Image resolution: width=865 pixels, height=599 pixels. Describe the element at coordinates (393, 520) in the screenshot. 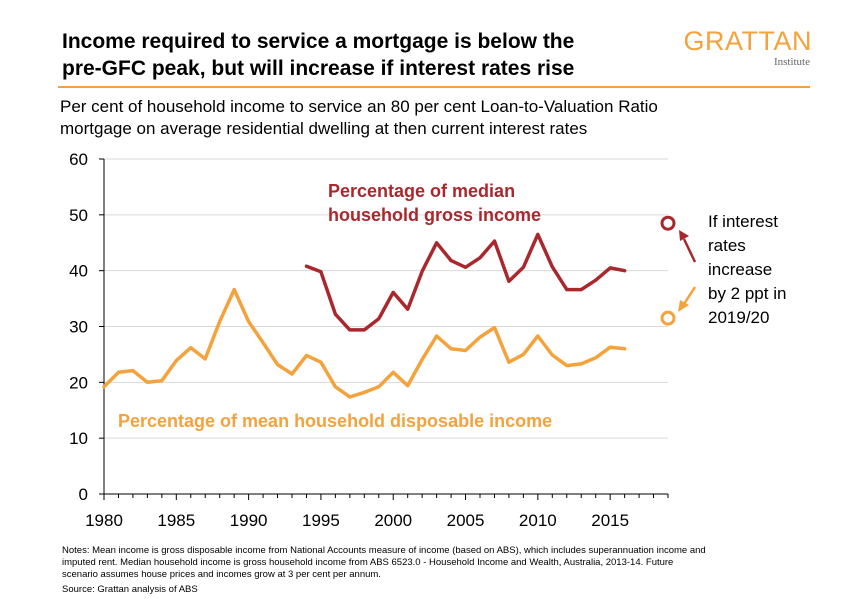

I see `x-tick-label-2000: 2000` at that location.